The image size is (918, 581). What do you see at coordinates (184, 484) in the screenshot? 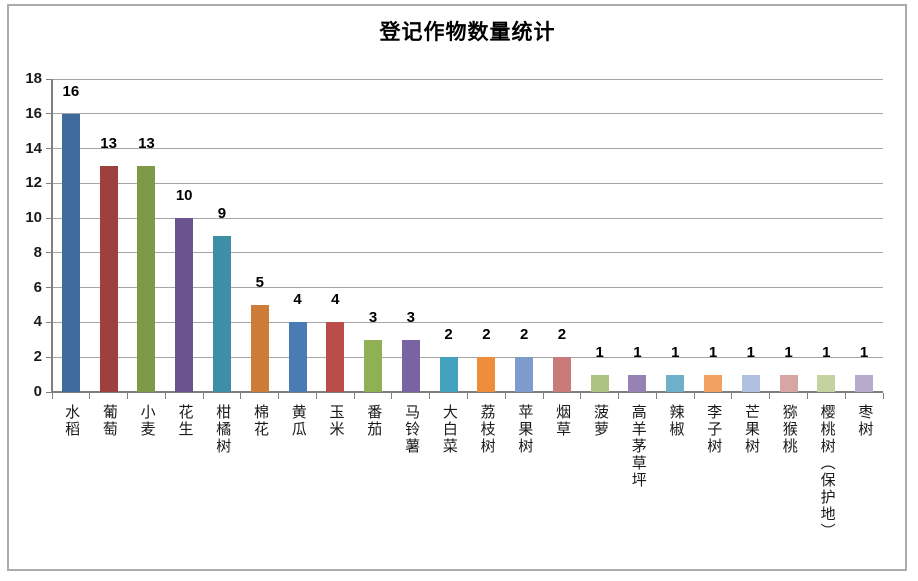
I see `category-label-花生: 花生` at bounding box center [184, 484].